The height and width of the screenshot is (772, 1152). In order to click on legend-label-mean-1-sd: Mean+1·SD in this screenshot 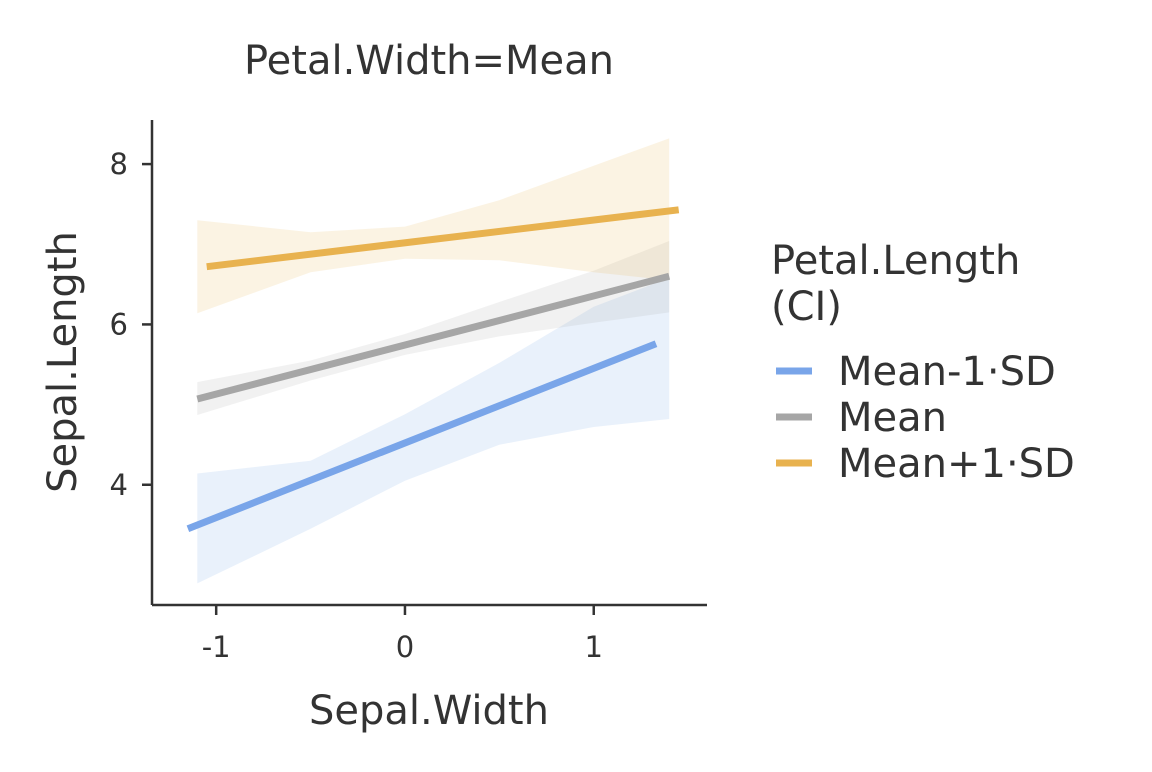, I will do `click(956, 464)`.